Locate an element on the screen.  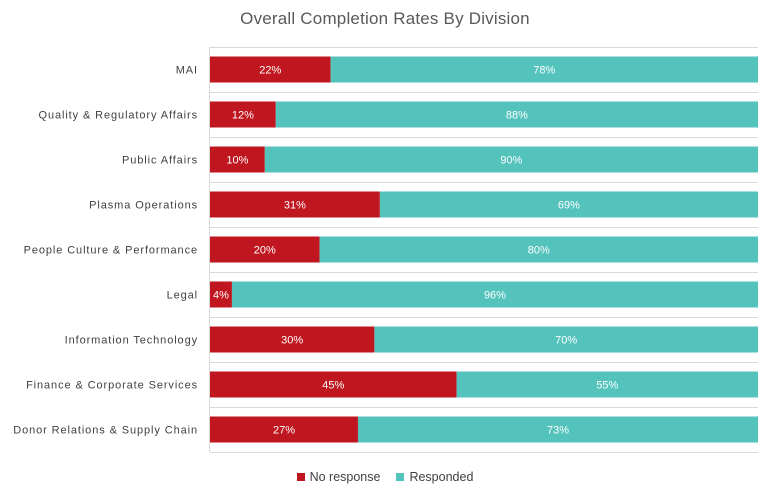
data-label: 73% is located at coordinates (558, 431).